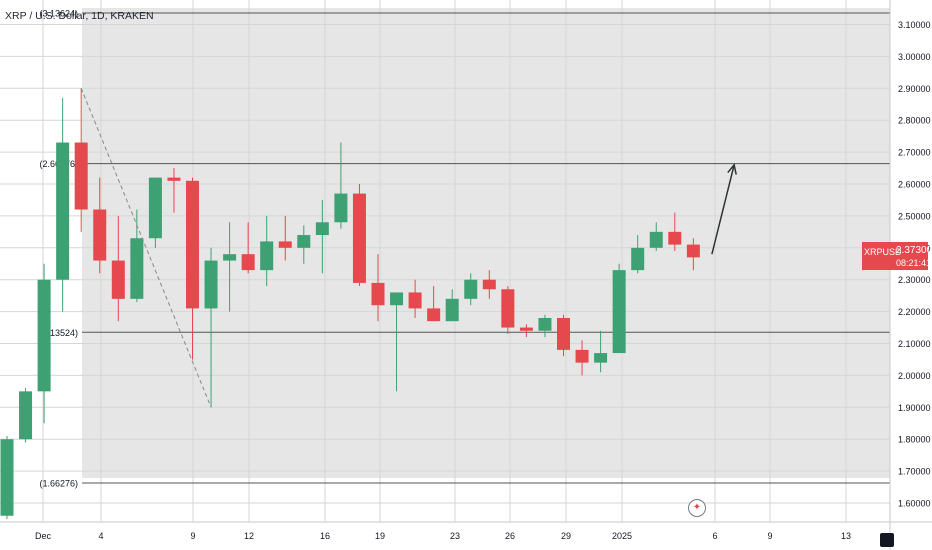 The image size is (932, 550). I want to click on projection-arrow-head, so click(732, 169).